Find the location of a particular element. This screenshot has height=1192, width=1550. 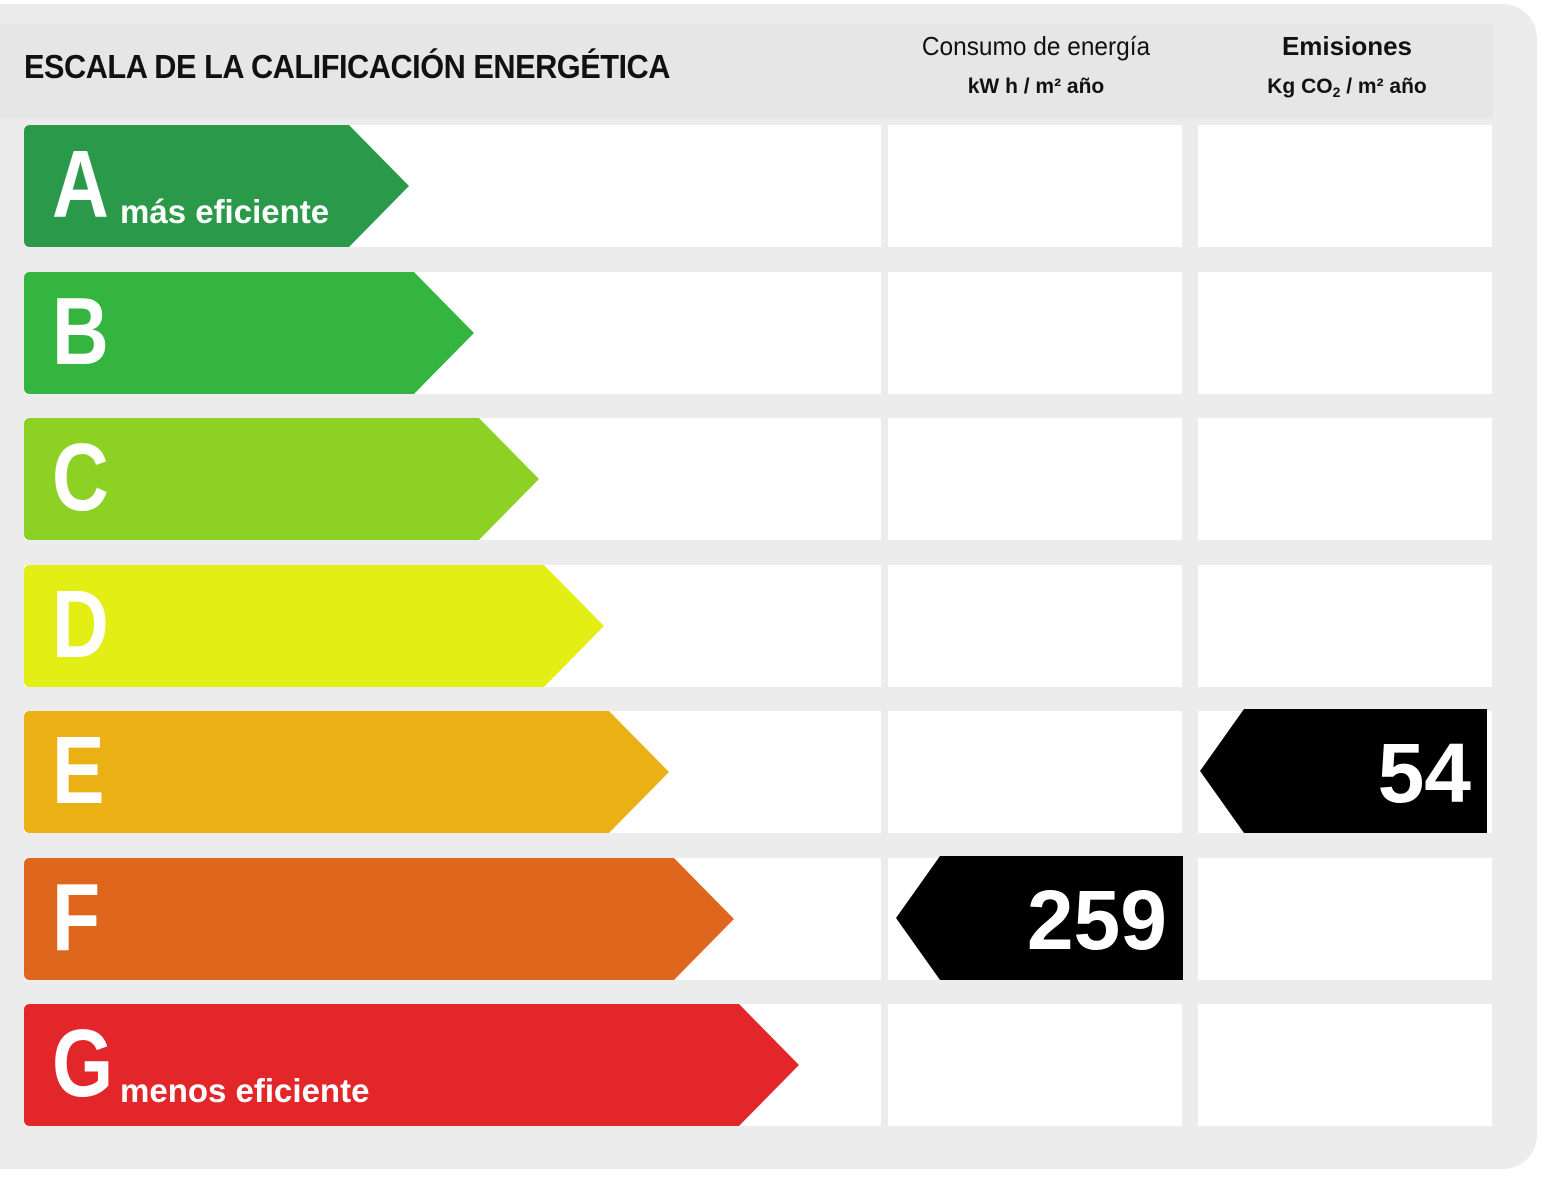

emissions-column-unit: Kg CO2 / m² año is located at coordinates (1347, 89).